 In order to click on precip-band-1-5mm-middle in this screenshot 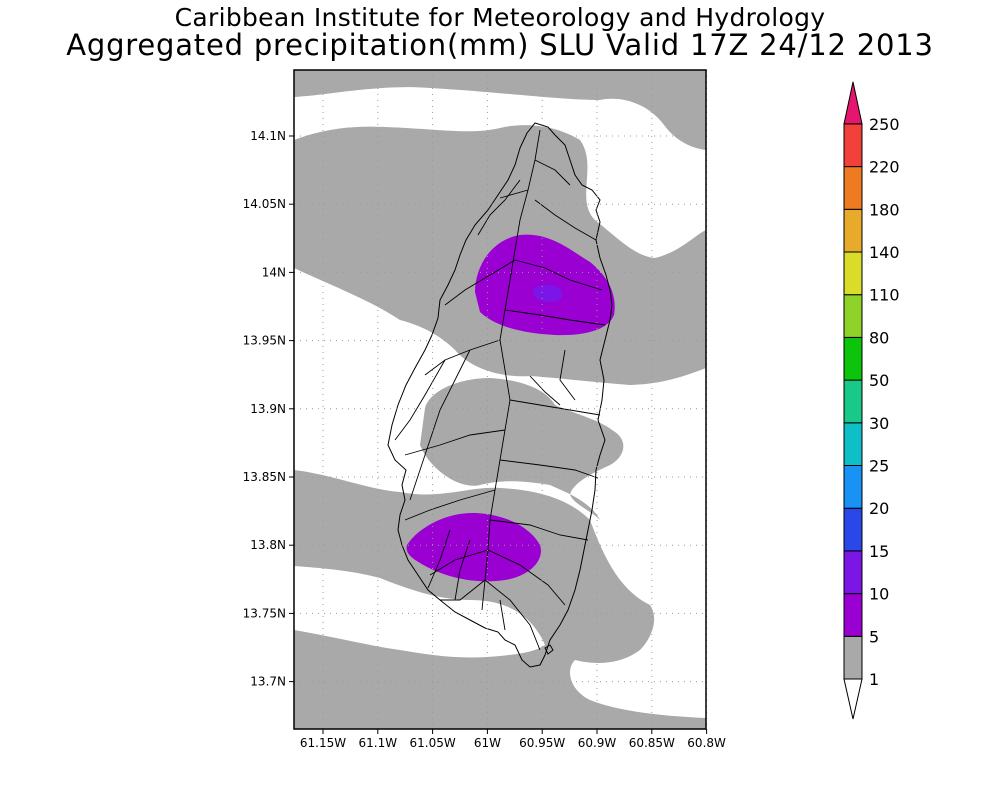, I will do `click(522, 449)`.